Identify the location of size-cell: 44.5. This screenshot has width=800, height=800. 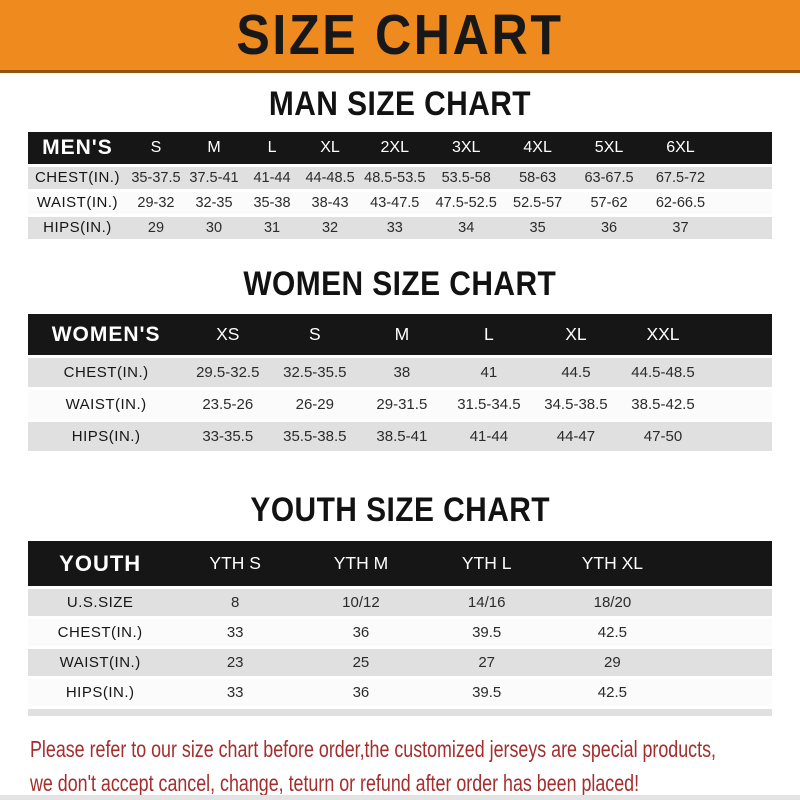
(576, 372).